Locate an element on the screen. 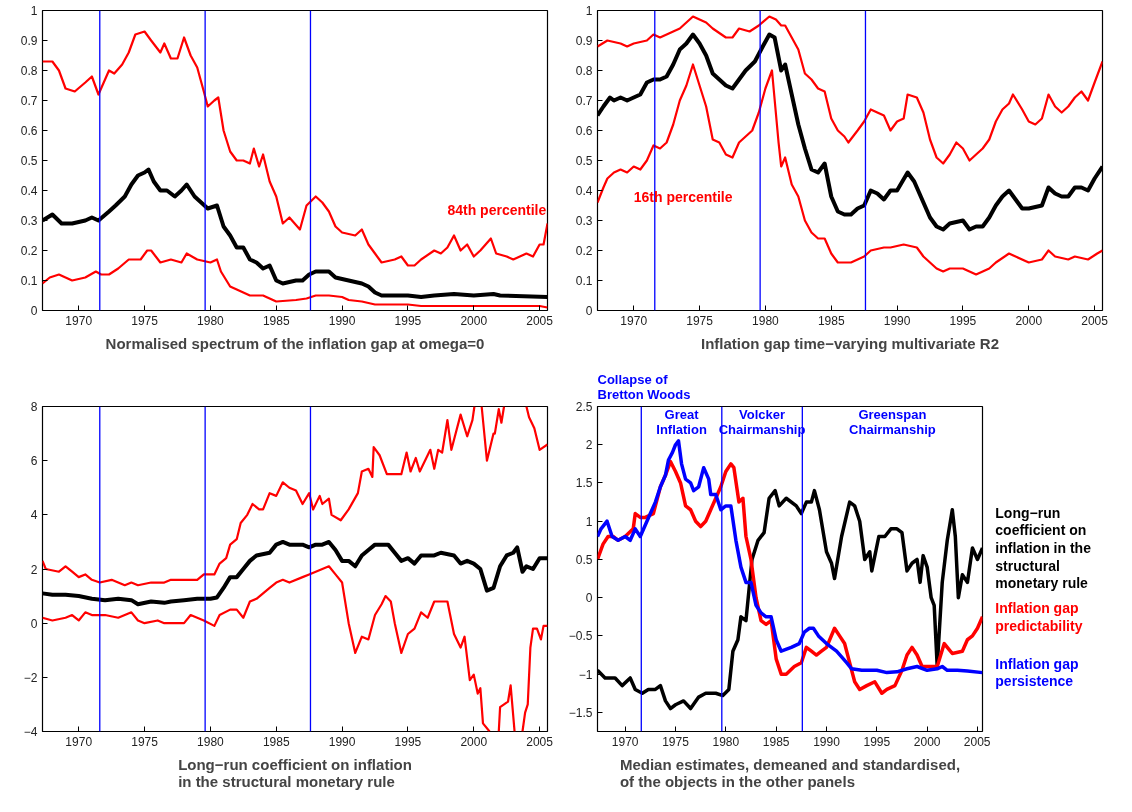 The height and width of the screenshot is (812, 1132). text: Median estimates, demeaned and standardised, of the objects in the other panels is located at coordinates (790, 772).